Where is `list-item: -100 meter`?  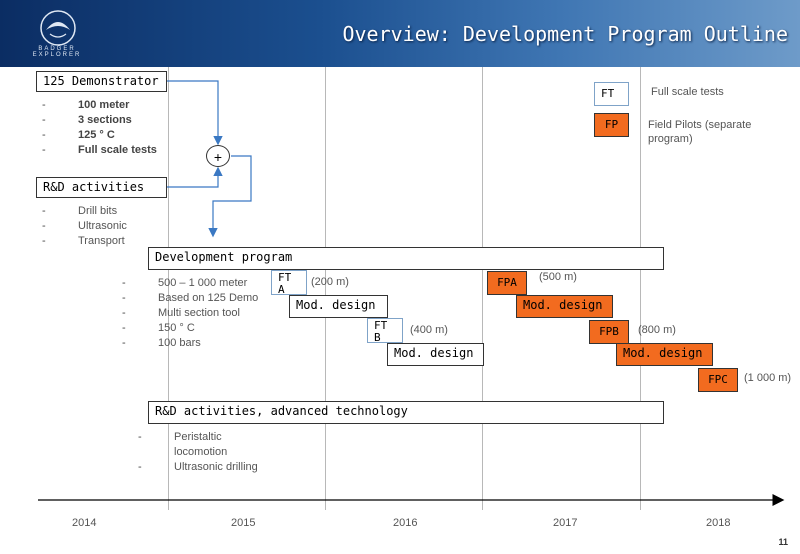 list-item: -100 meter is located at coordinates (86, 105).